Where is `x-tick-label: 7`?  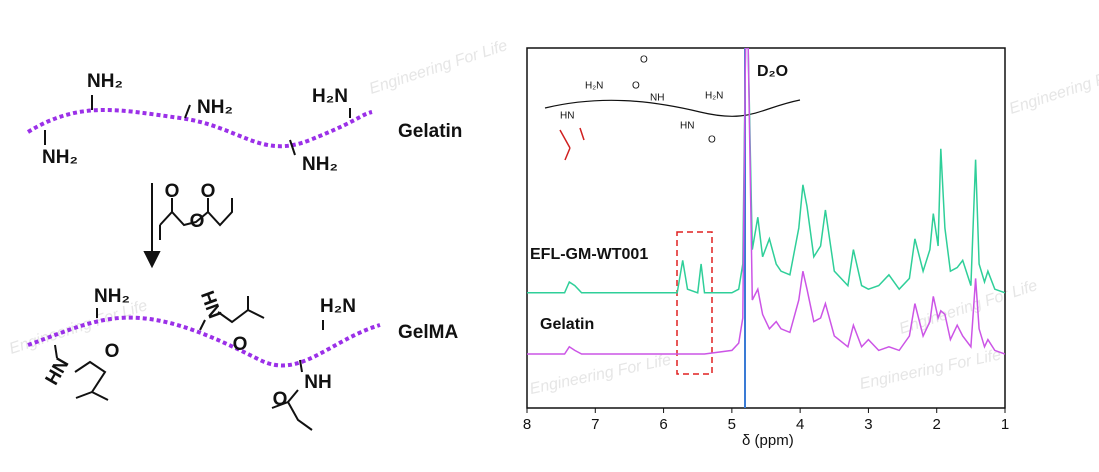
x-tick-label: 7 is located at coordinates (595, 424).